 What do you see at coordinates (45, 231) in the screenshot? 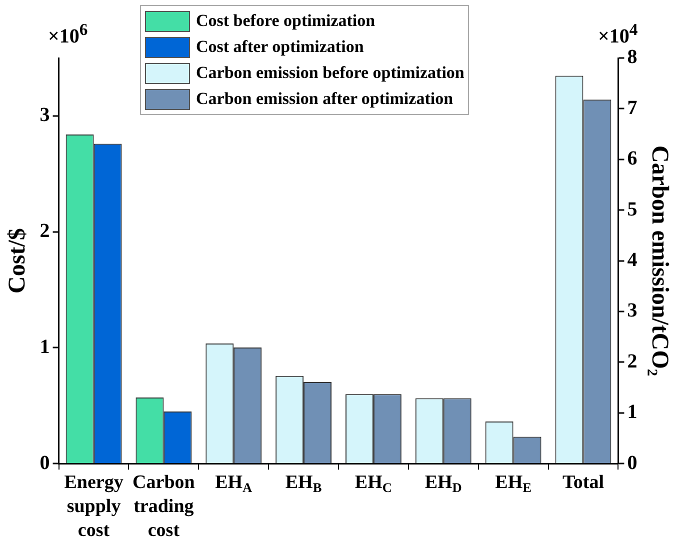
I see `y-tick-label: 2` at bounding box center [45, 231].